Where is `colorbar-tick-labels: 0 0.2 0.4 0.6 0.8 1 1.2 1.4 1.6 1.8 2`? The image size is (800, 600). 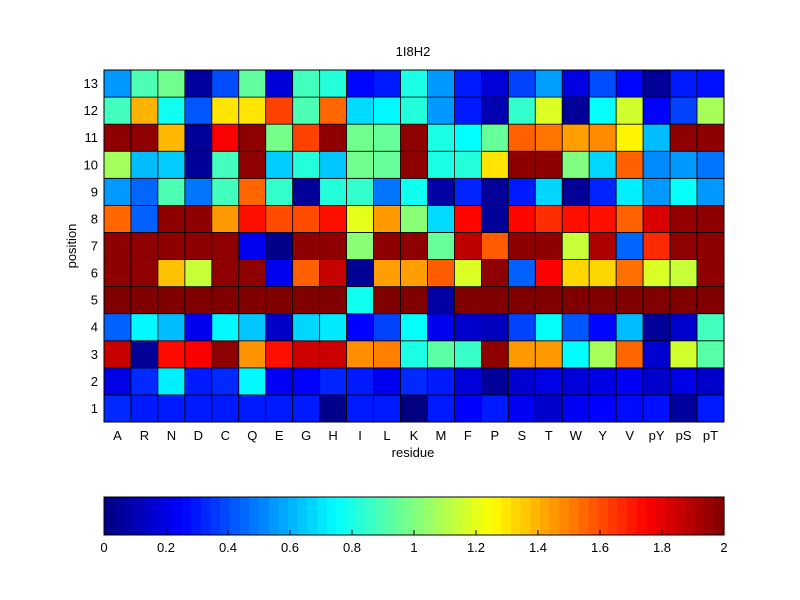 colorbar-tick-labels: 0 0.2 0.4 0.6 0.8 1 1.2 1.4 1.6 1.8 2 is located at coordinates (414, 542).